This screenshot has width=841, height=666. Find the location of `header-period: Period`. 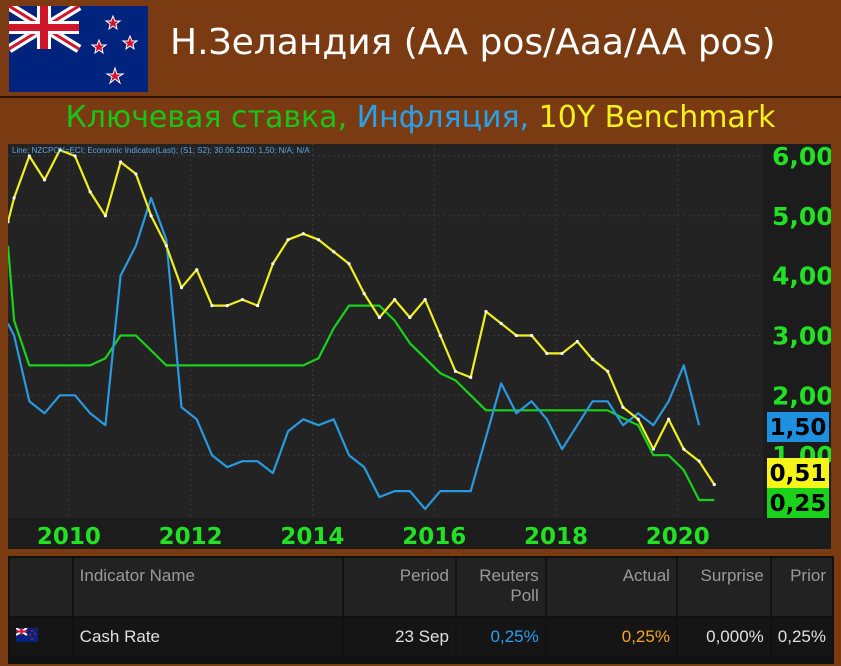

header-period: Period is located at coordinates (399, 587).